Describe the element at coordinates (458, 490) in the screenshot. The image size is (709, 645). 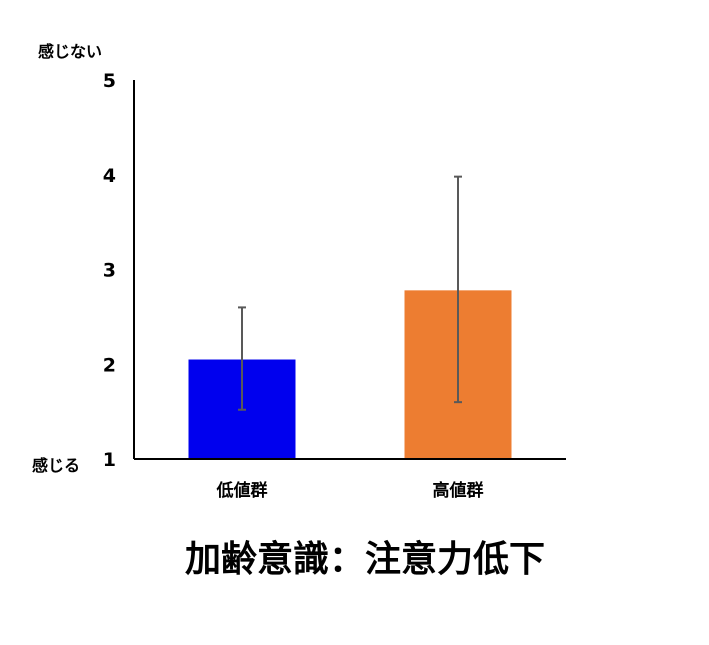
I see `x-tick-label: 高値群` at that location.